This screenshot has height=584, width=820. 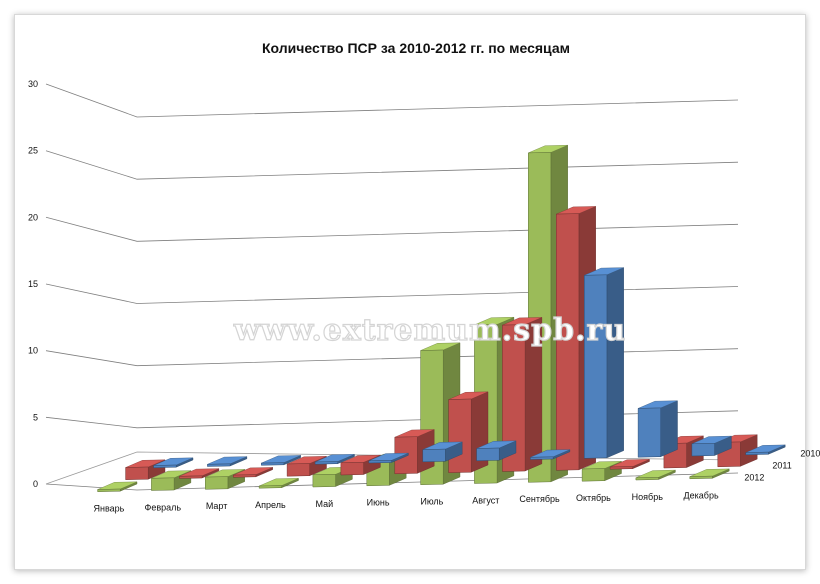 What do you see at coordinates (117, 486) in the screenshot?
I see `bar-2012-Январь` at bounding box center [117, 486].